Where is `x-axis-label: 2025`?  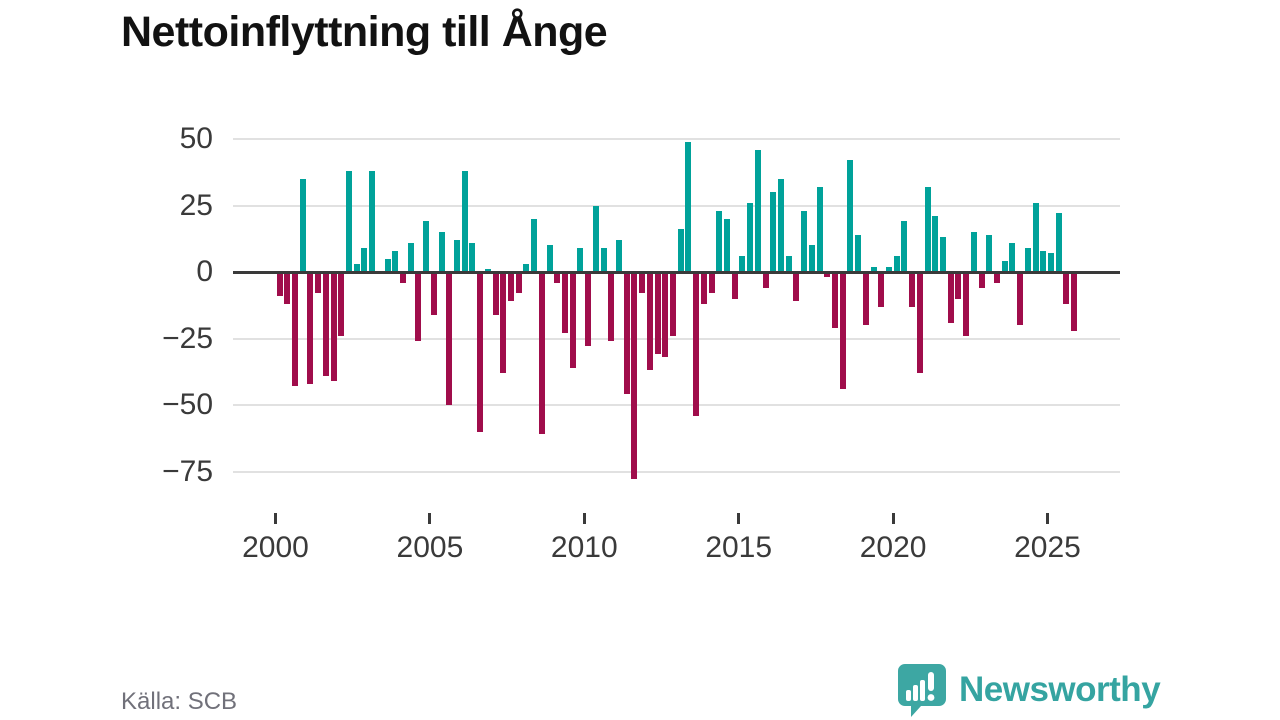
x-axis-label: 2025 is located at coordinates (1047, 547).